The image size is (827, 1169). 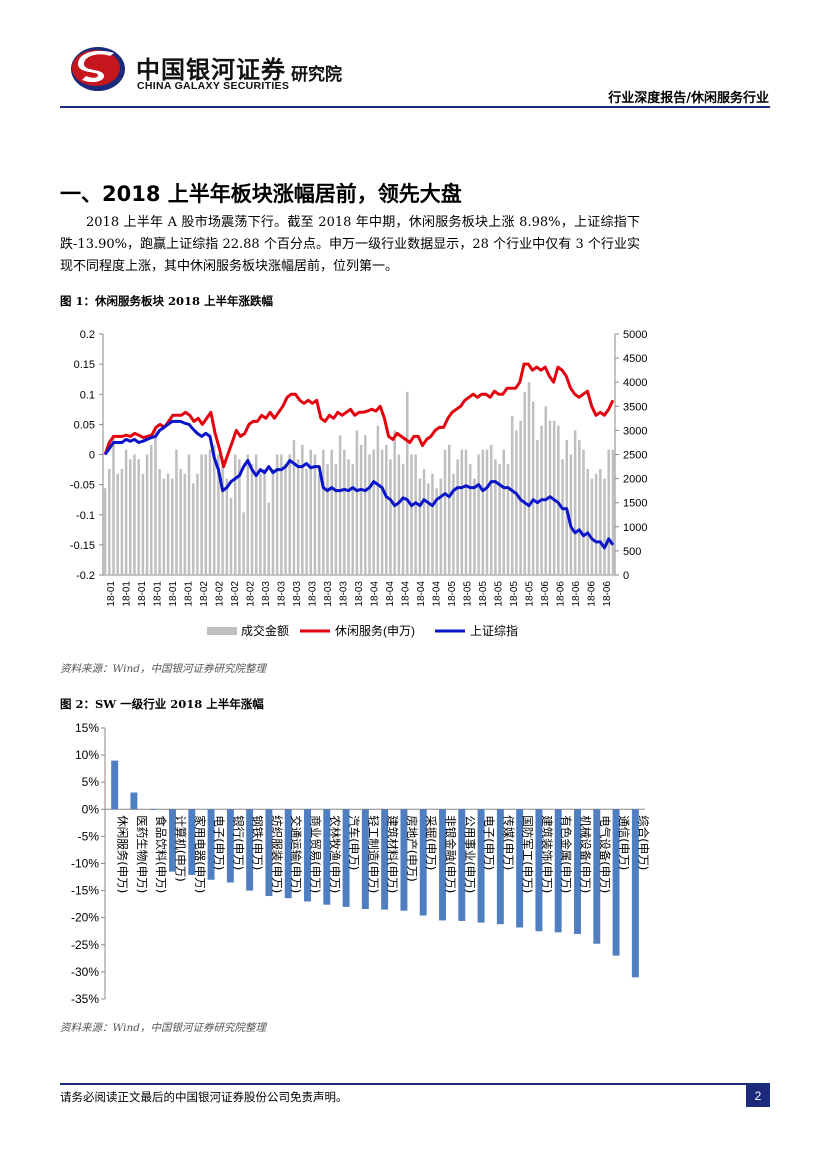 I want to click on industry-label: 国防军工(申万), so click(x=528, y=854).